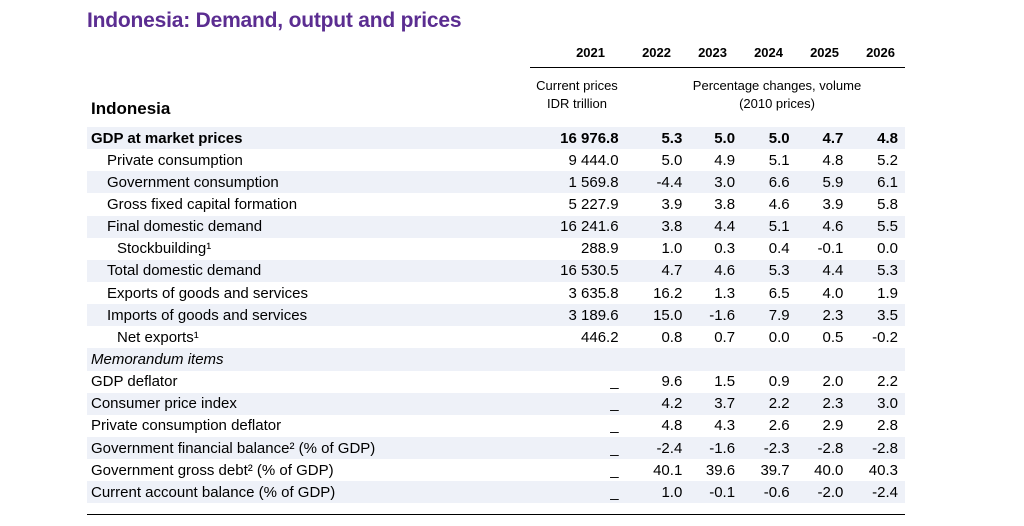 This screenshot has width=1024, height=526. I want to click on cell-value: 1.3, so click(725, 293).